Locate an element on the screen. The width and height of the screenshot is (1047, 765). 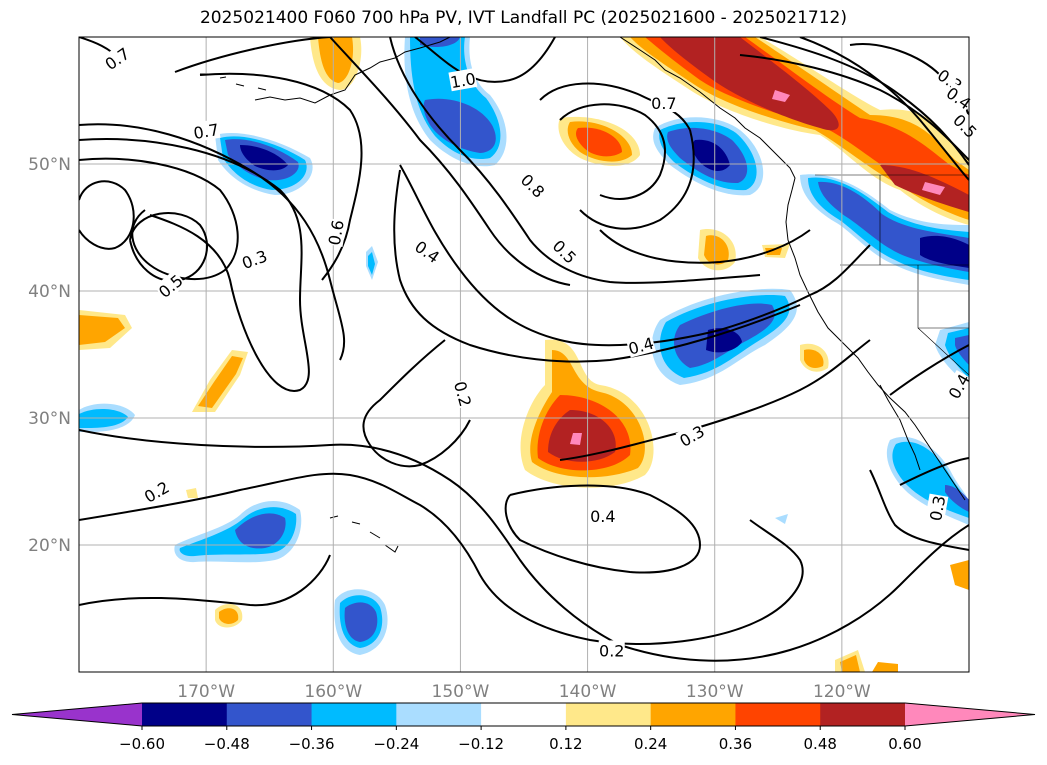
state-borders is located at coordinates (892, 275).